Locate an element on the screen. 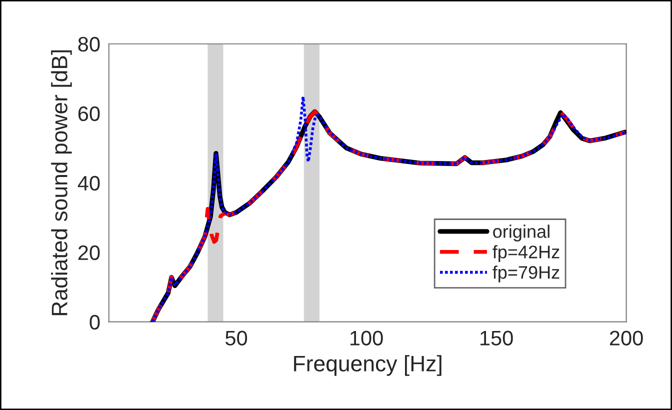 Image resolution: width=672 pixels, height=410 pixels. y-tick-label: 20 is located at coordinates (89, 252).